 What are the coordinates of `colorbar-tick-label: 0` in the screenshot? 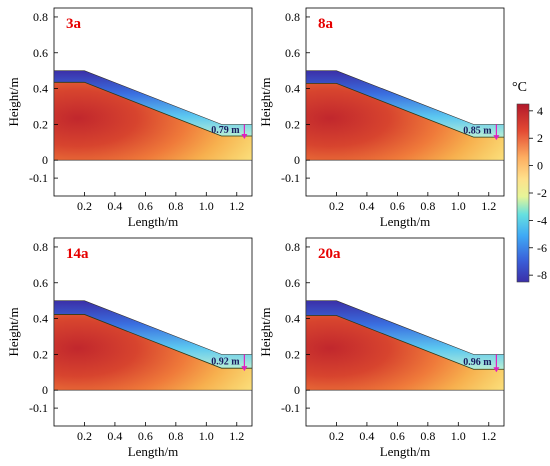 It's located at (540, 166).